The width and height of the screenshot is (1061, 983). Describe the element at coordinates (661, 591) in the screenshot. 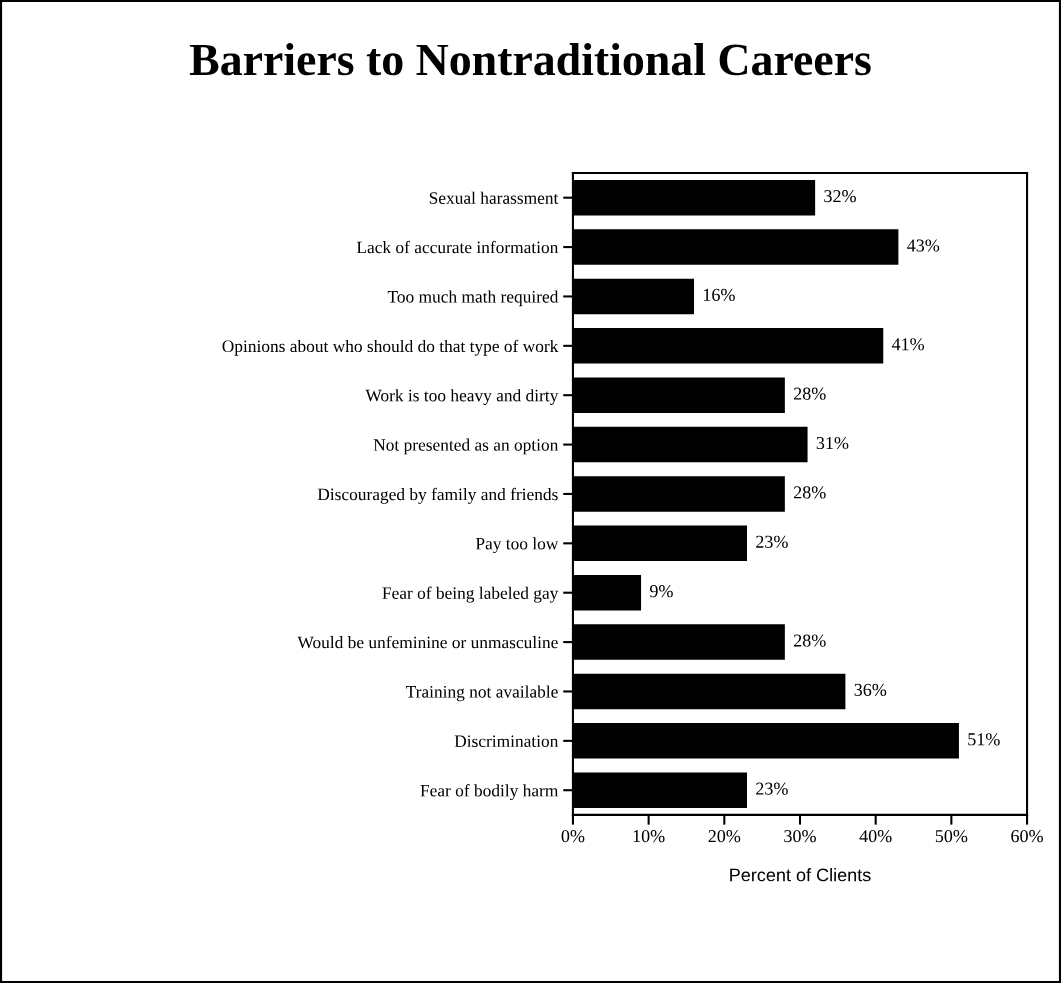

I see `data-label: 9%` at that location.